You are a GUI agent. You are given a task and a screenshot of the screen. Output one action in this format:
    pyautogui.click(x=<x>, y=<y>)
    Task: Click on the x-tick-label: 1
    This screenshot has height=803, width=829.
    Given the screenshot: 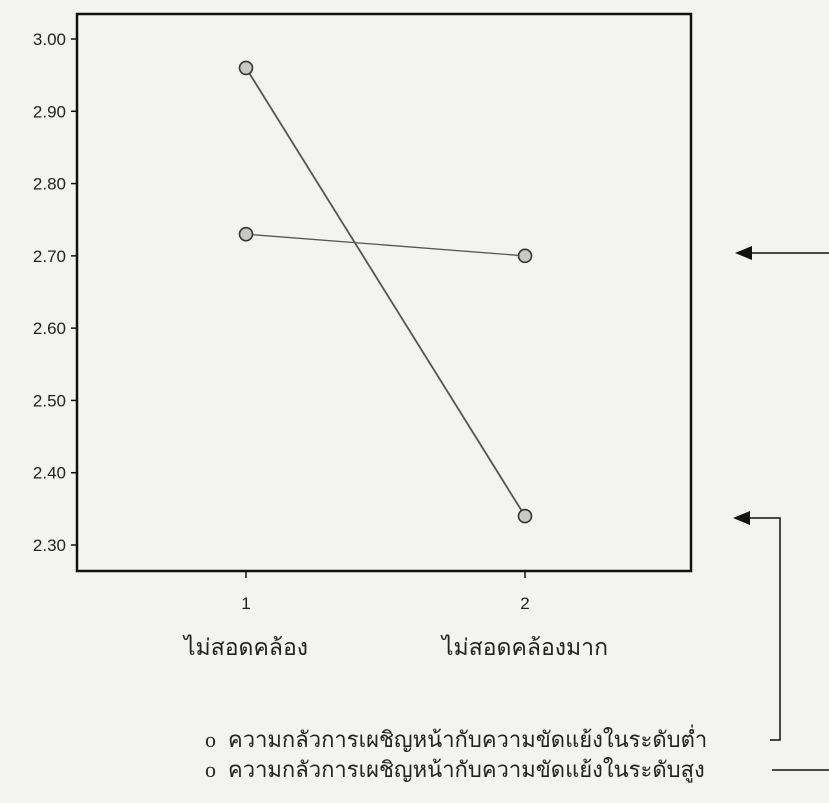 What is the action you would take?
    pyautogui.click(x=245, y=603)
    